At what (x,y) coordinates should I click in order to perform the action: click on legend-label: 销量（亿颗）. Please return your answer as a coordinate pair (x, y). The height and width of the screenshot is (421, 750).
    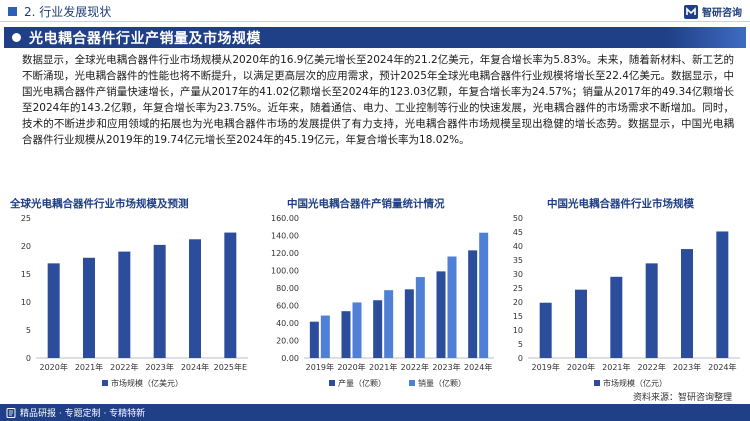
    Looking at the image, I should click on (442, 383).